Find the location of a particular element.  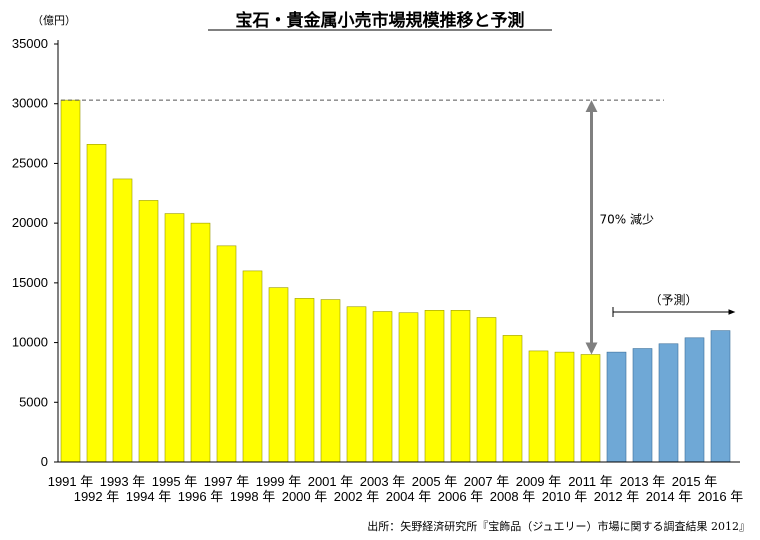

y-tick-label: 10000 is located at coordinates (30, 342).